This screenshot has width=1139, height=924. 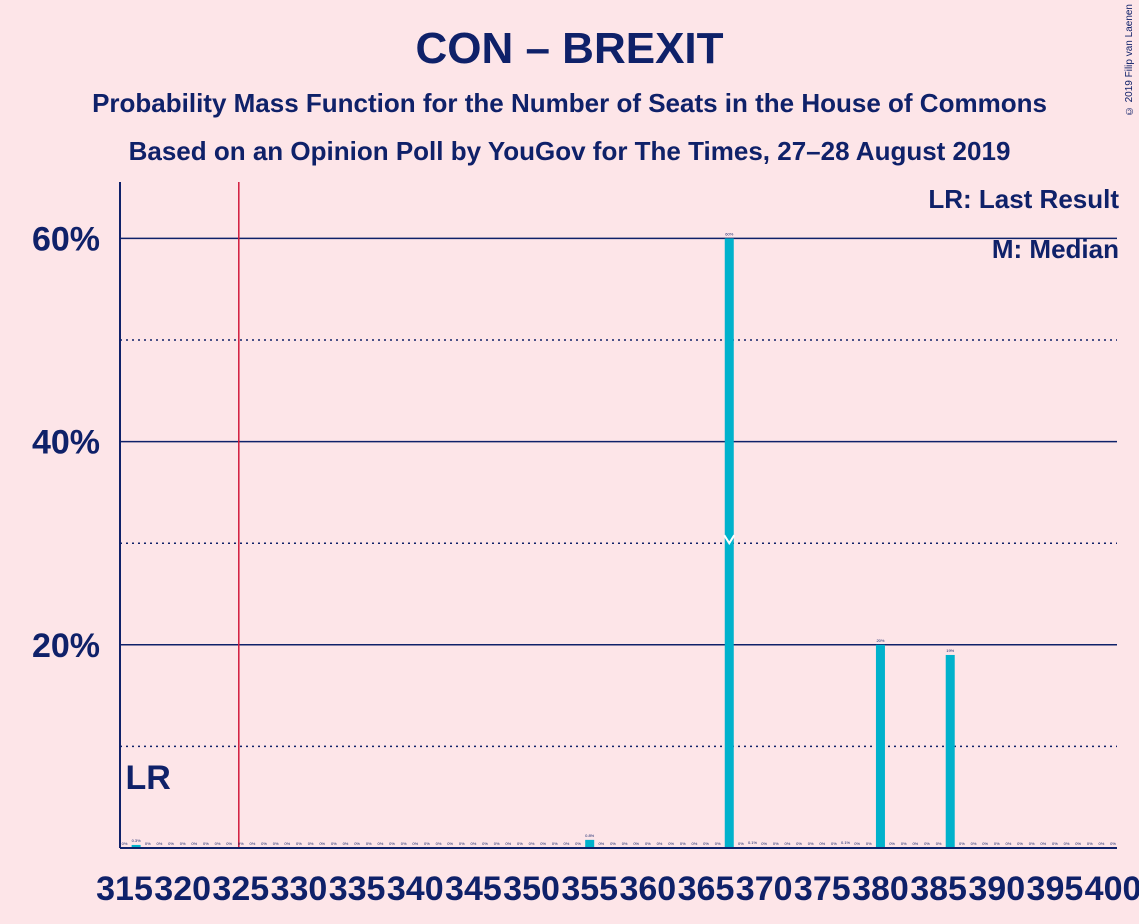 What do you see at coordinates (194, 843) in the screenshot?
I see `bar-label-seat-321: 0%` at bounding box center [194, 843].